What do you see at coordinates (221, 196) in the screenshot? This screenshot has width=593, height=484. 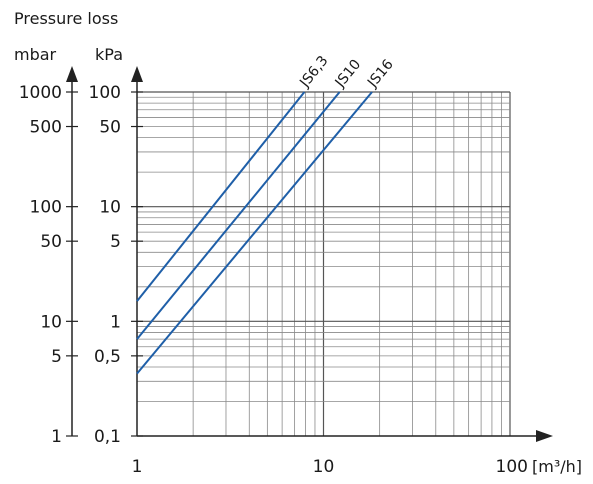 I see `series-line` at bounding box center [221, 196].